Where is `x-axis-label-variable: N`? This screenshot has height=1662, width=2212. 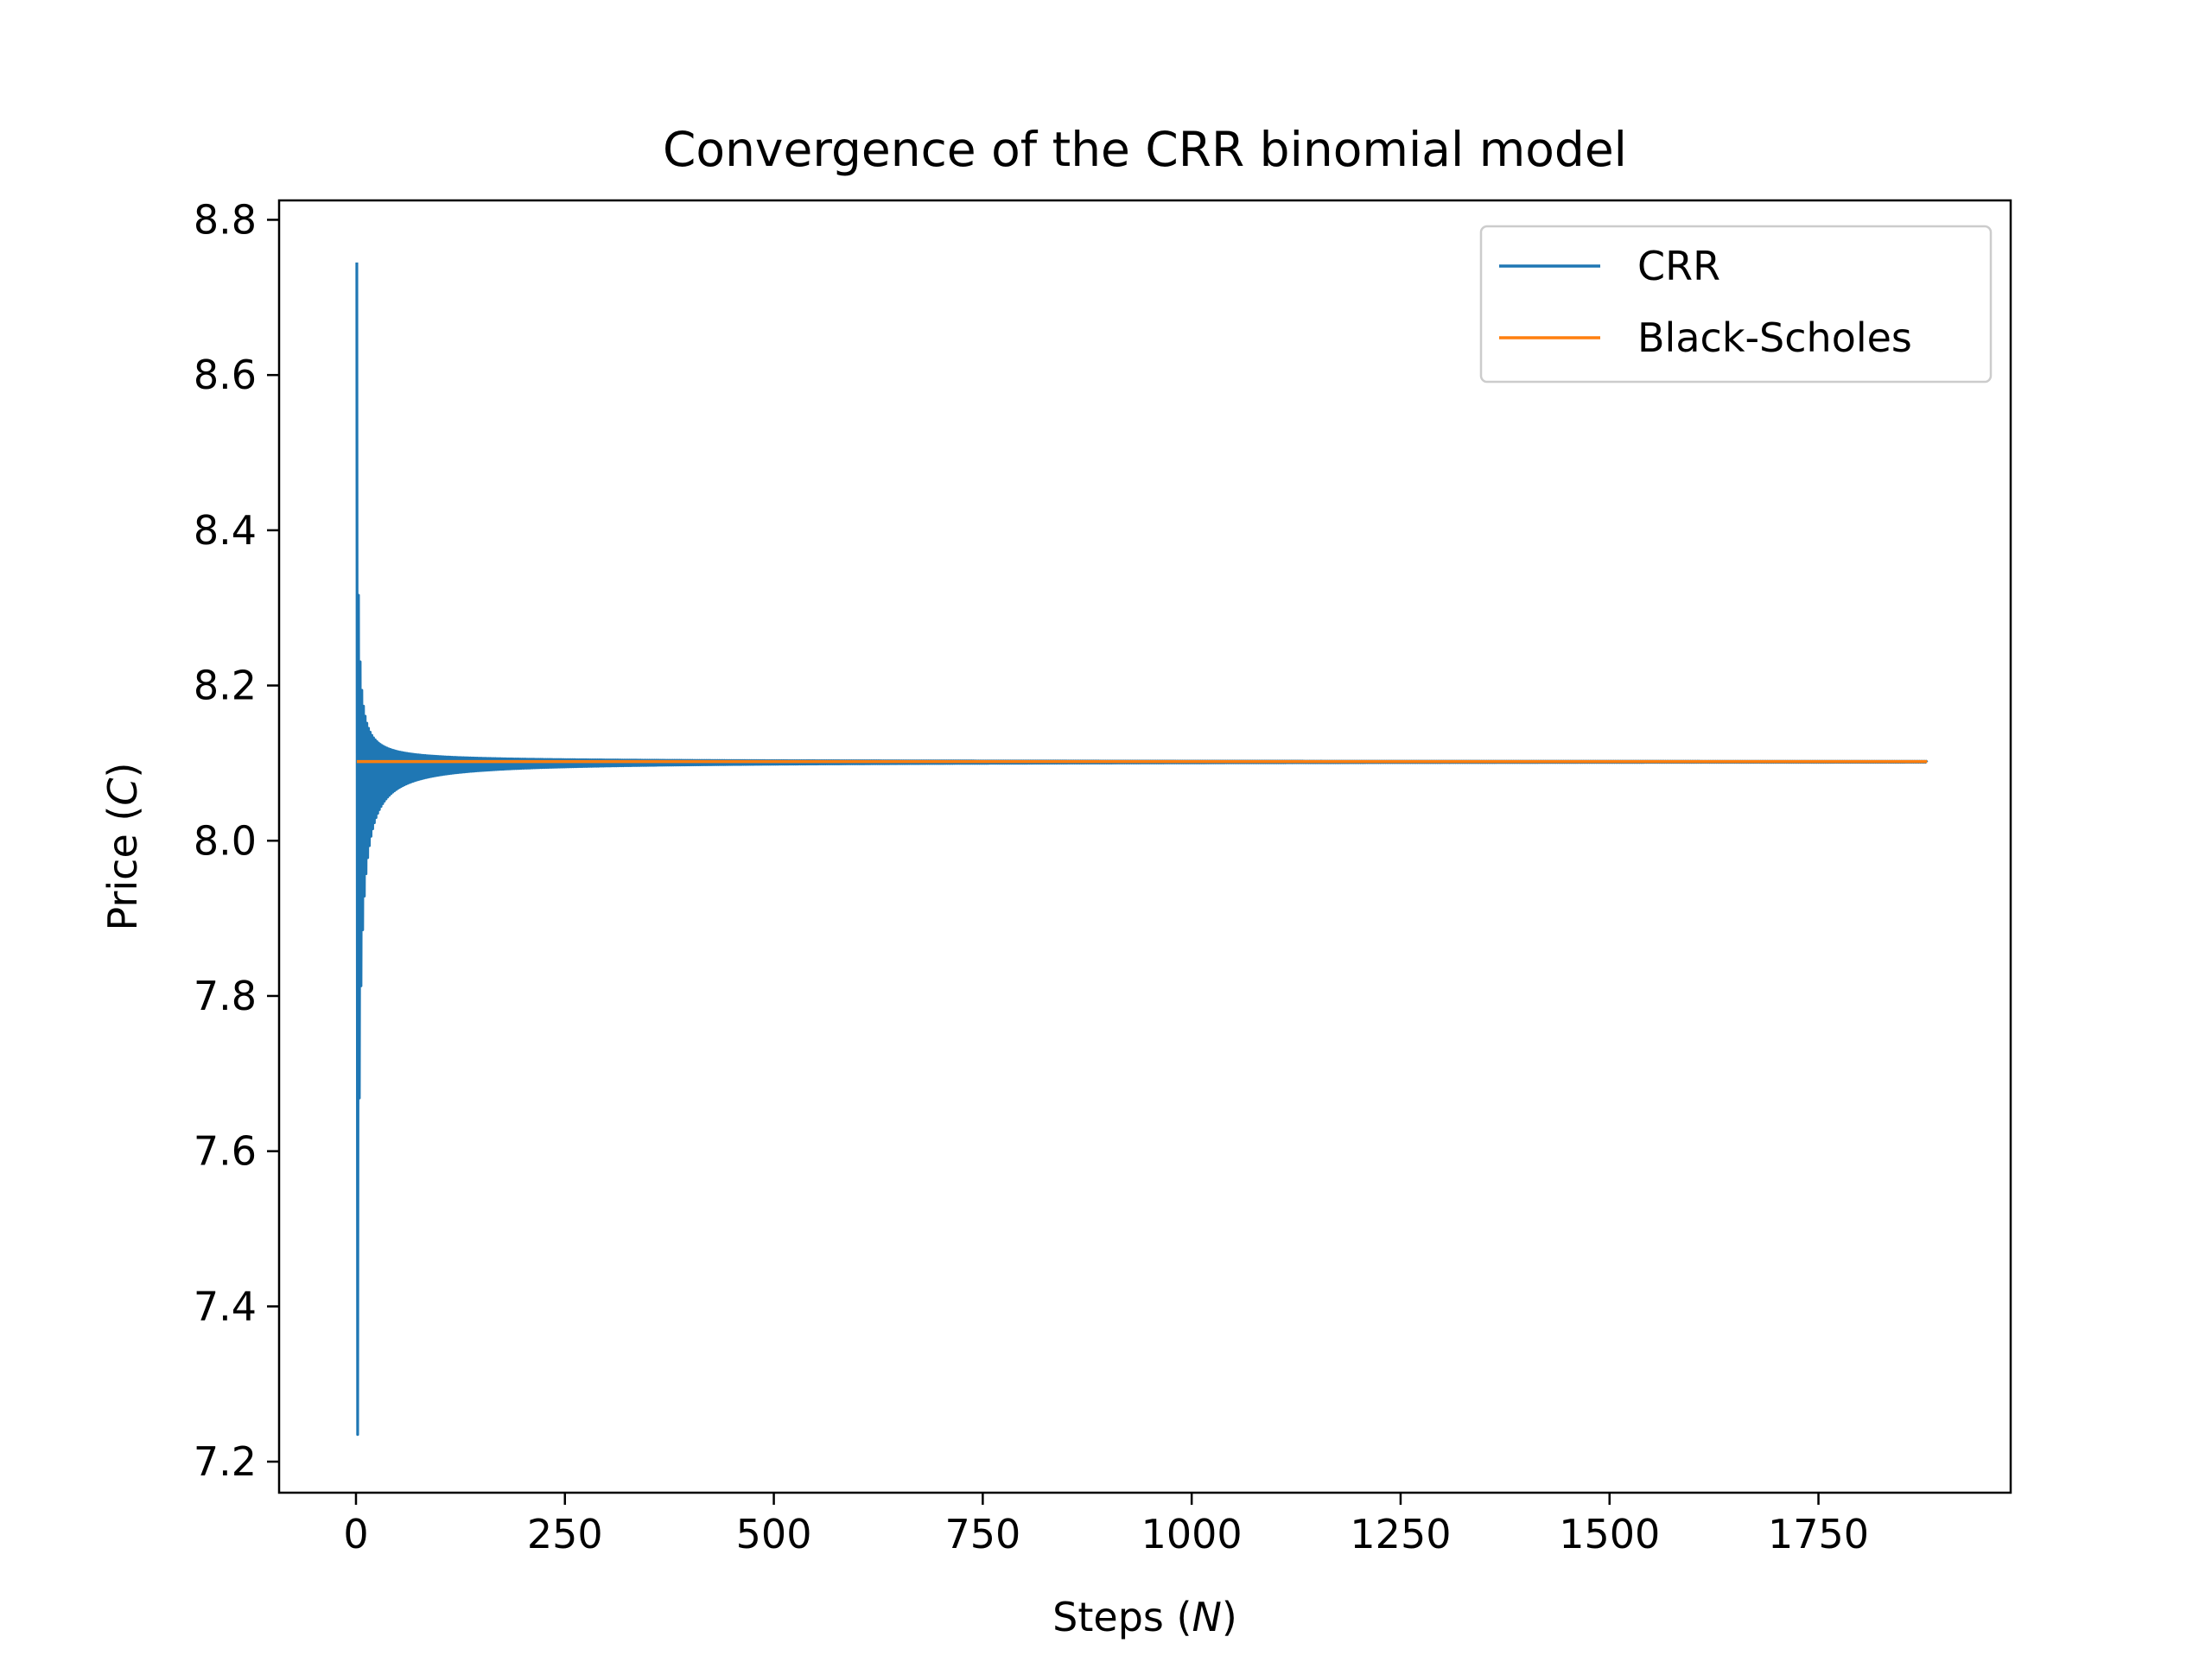
x-axis-label-variable: N is located at coordinates (1206, 1617).